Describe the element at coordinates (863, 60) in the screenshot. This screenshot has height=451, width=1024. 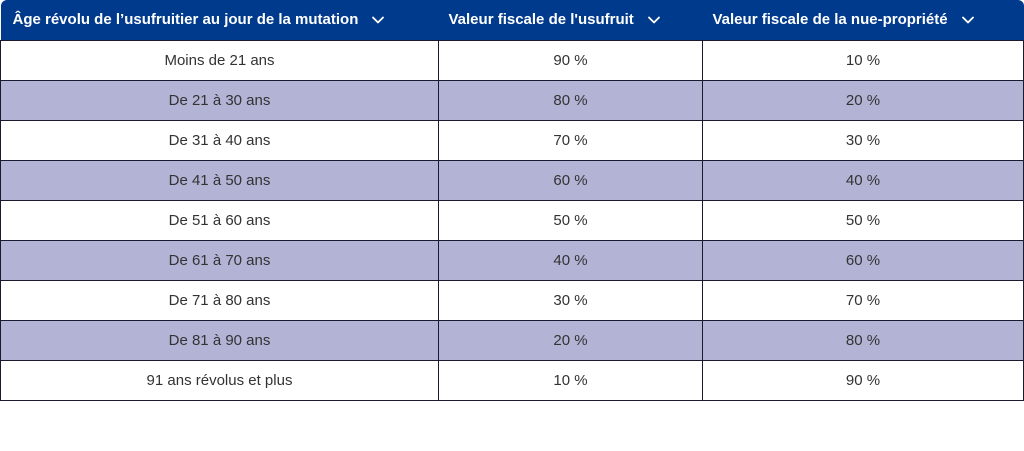
I see `cell-nue-propriete: 10 %` at that location.